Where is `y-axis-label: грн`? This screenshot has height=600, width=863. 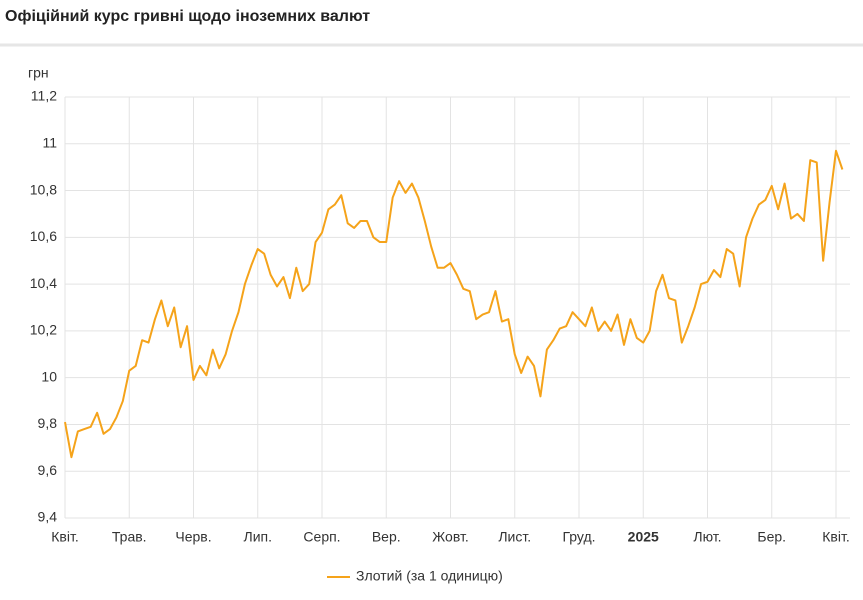 y-axis-label: грн is located at coordinates (38, 73).